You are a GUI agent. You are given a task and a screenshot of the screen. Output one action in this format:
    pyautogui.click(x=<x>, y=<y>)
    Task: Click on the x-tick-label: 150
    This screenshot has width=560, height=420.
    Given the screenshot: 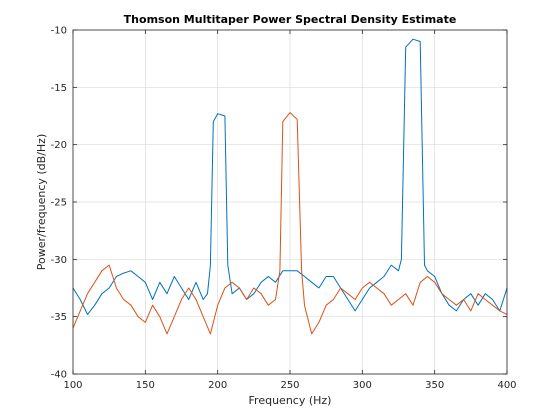 What is the action you would take?
    pyautogui.click(x=145, y=385)
    